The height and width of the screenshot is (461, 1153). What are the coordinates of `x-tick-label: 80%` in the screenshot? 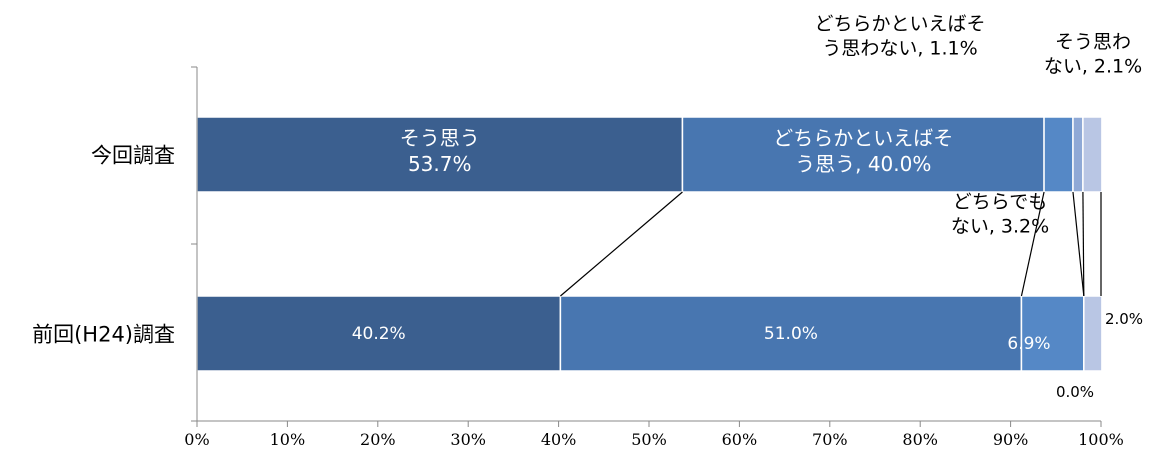 It's located at (920, 439).